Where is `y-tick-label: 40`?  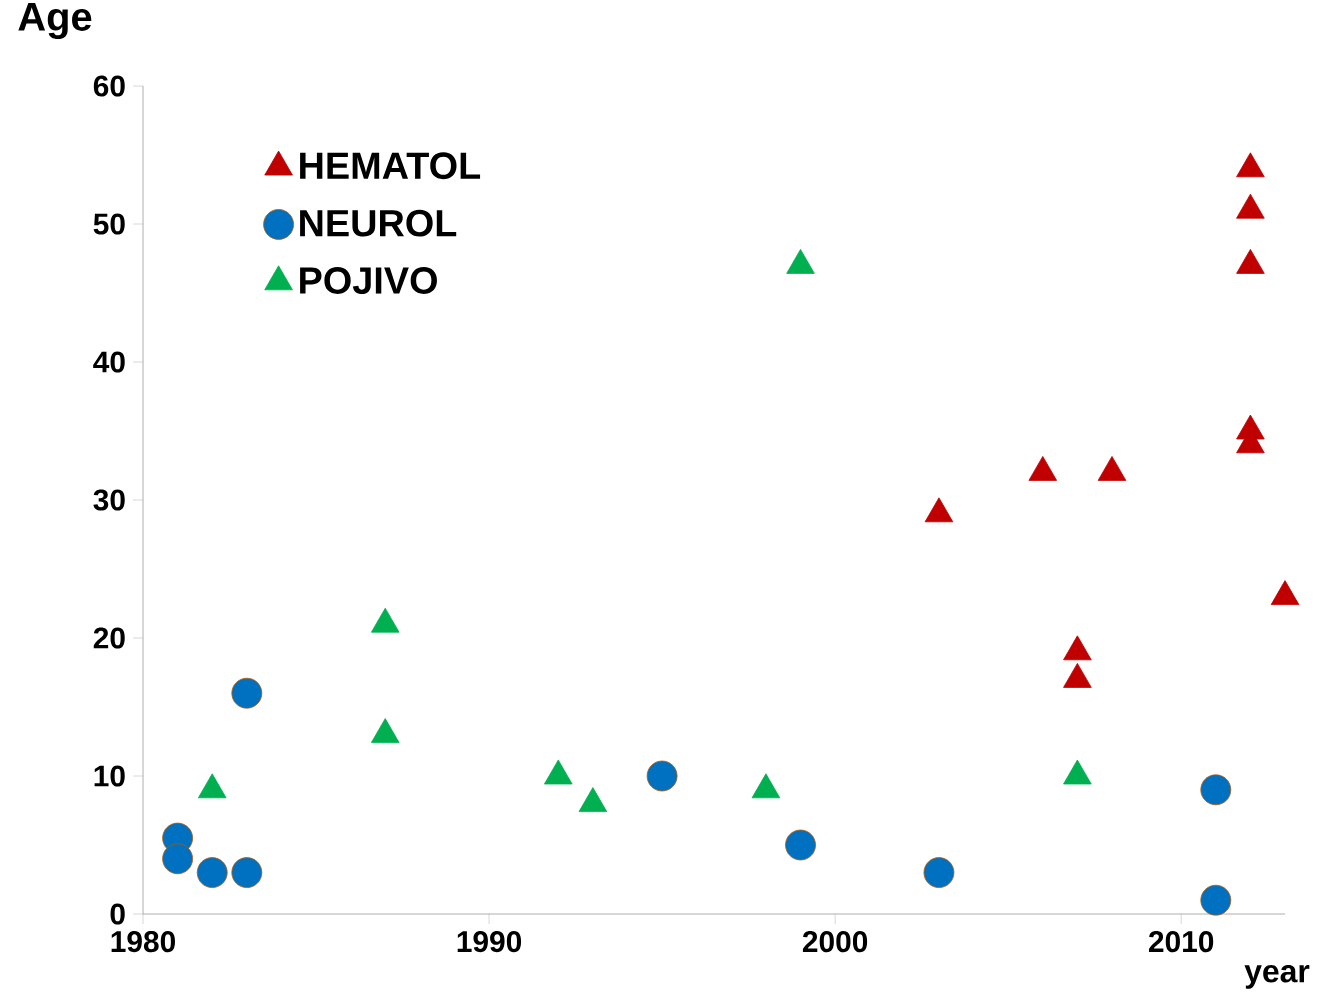
y-tick-label: 40 is located at coordinates (109, 362).